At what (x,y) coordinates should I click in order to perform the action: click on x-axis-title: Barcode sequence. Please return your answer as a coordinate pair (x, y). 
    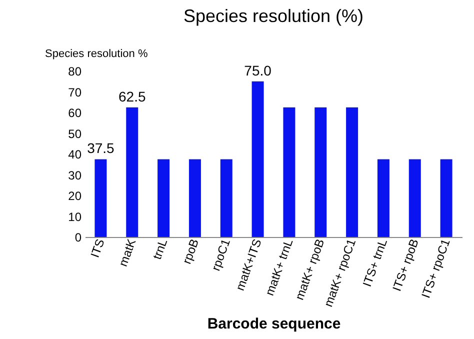
    Looking at the image, I should click on (274, 323).